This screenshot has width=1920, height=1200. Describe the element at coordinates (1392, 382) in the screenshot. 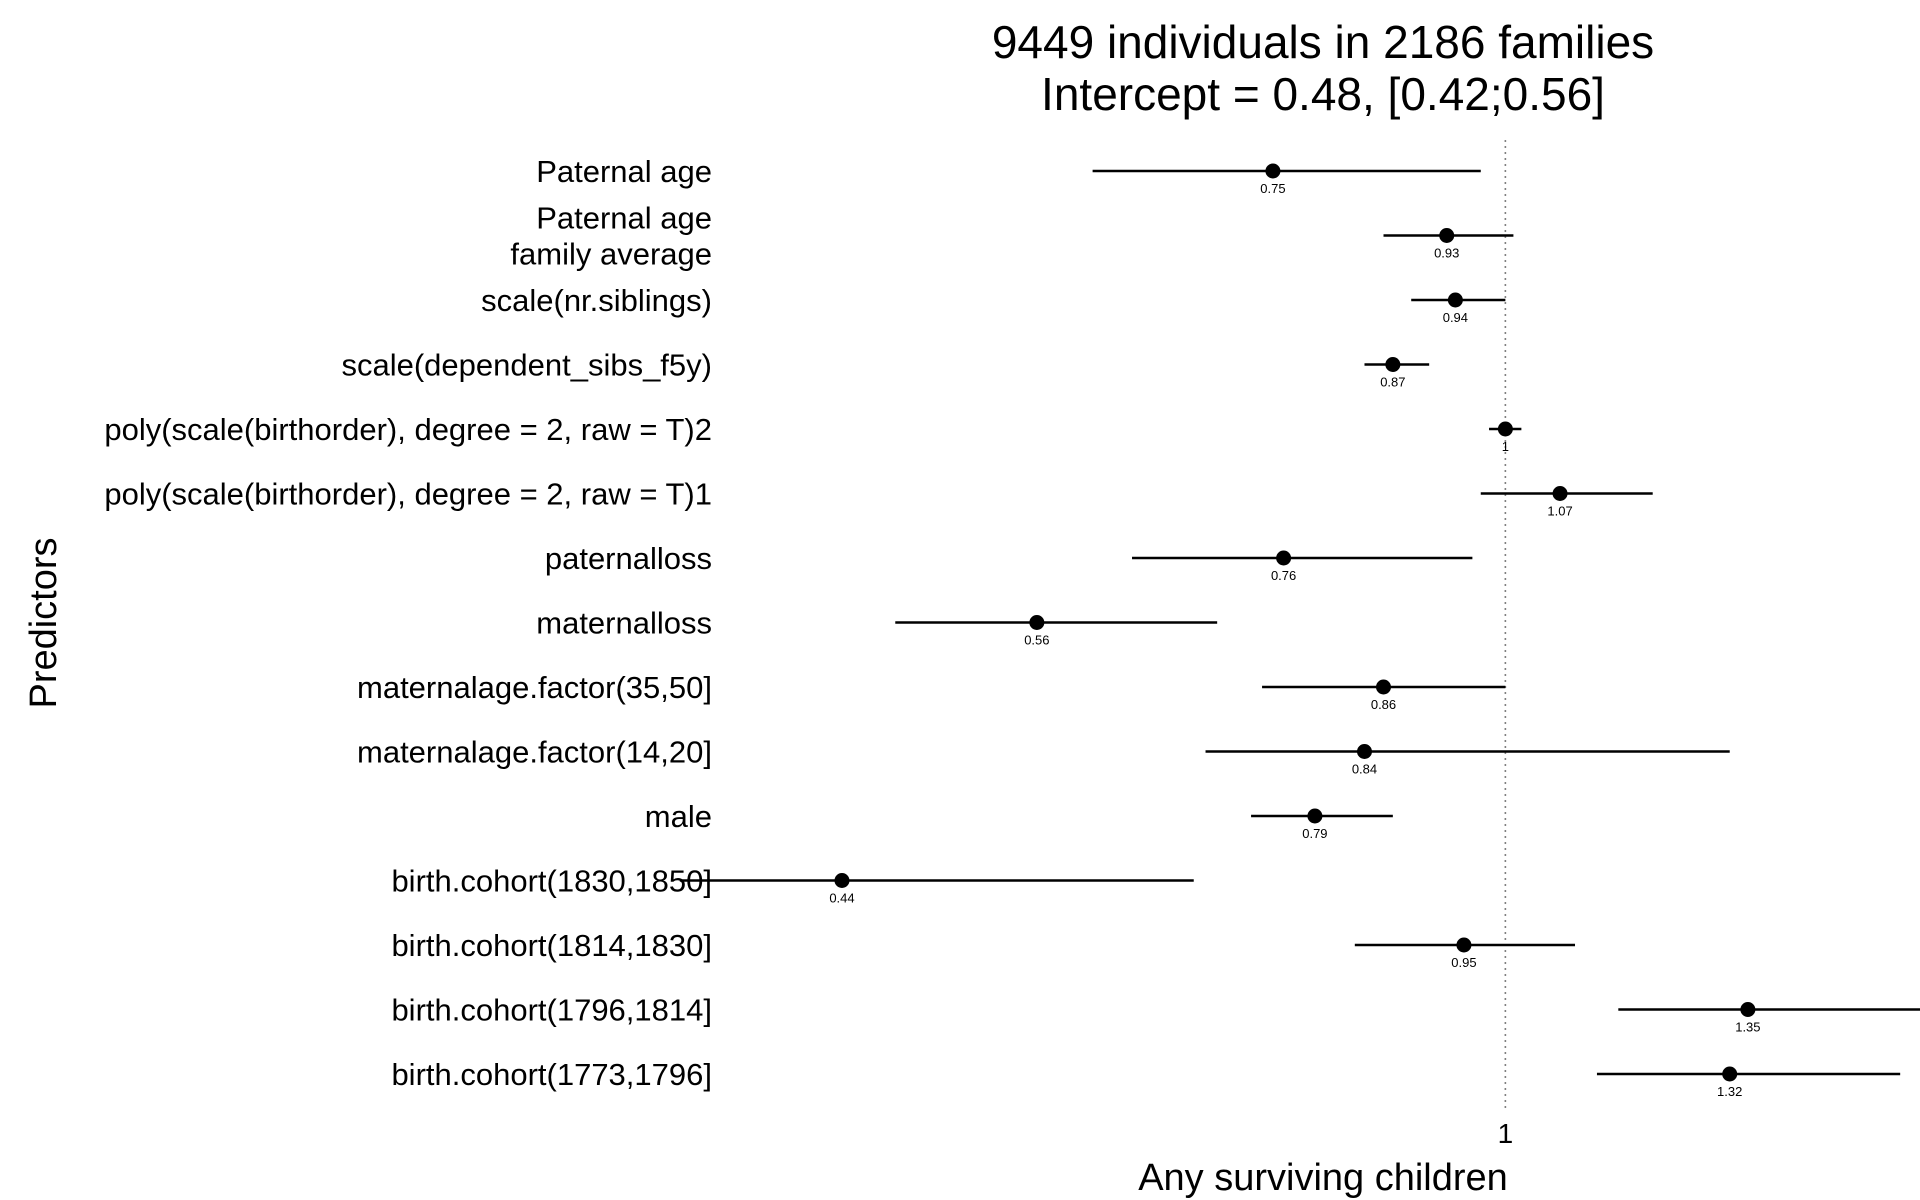

I see `estimate-value-label: 0.87` at that location.